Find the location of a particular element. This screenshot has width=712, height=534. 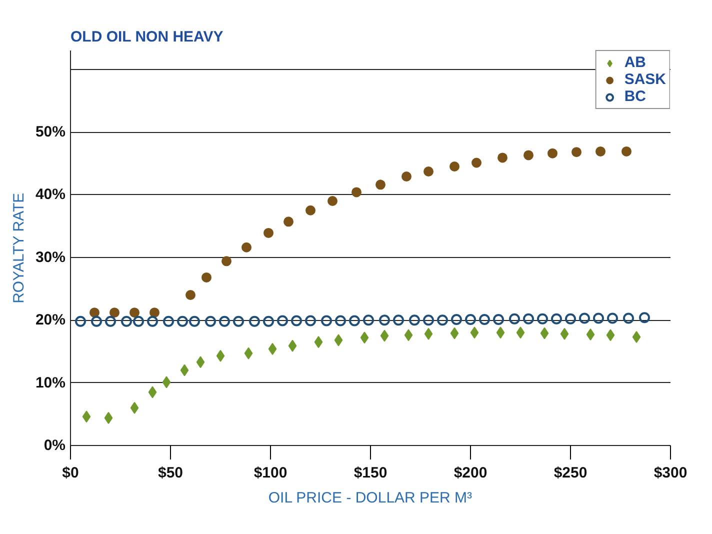

y-tick-label: 30% is located at coordinates (50, 257).